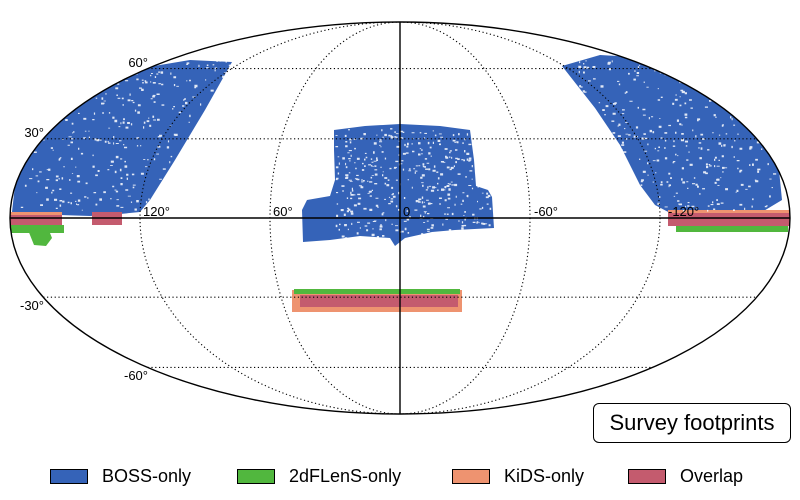 The height and width of the screenshot is (500, 800). Describe the element at coordinates (156, 211) in the screenshot. I see `lon-label-120: 120°` at that location.